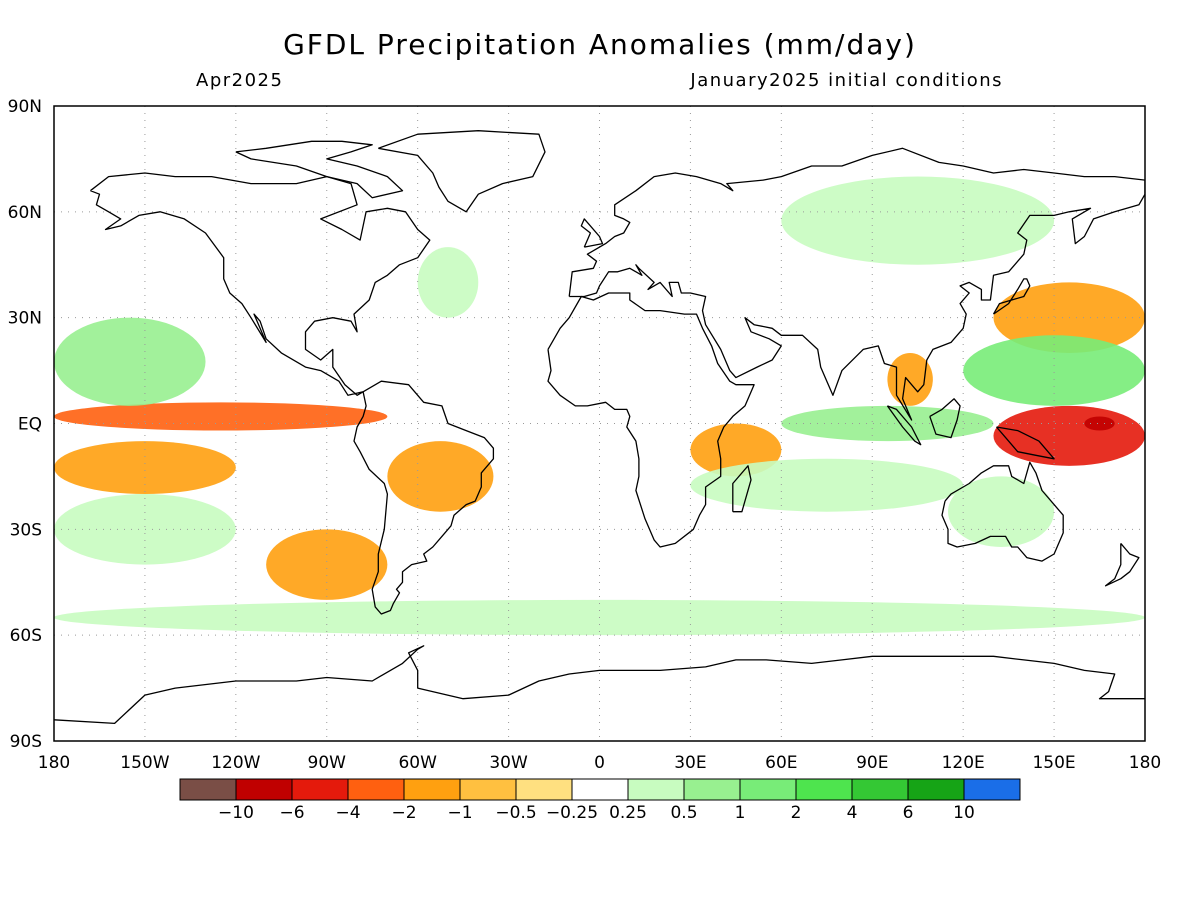 The height and width of the screenshot is (900, 1200). Describe the element at coordinates (25, 107) in the screenshot. I see `latitude-tick-label: 90N` at that location.